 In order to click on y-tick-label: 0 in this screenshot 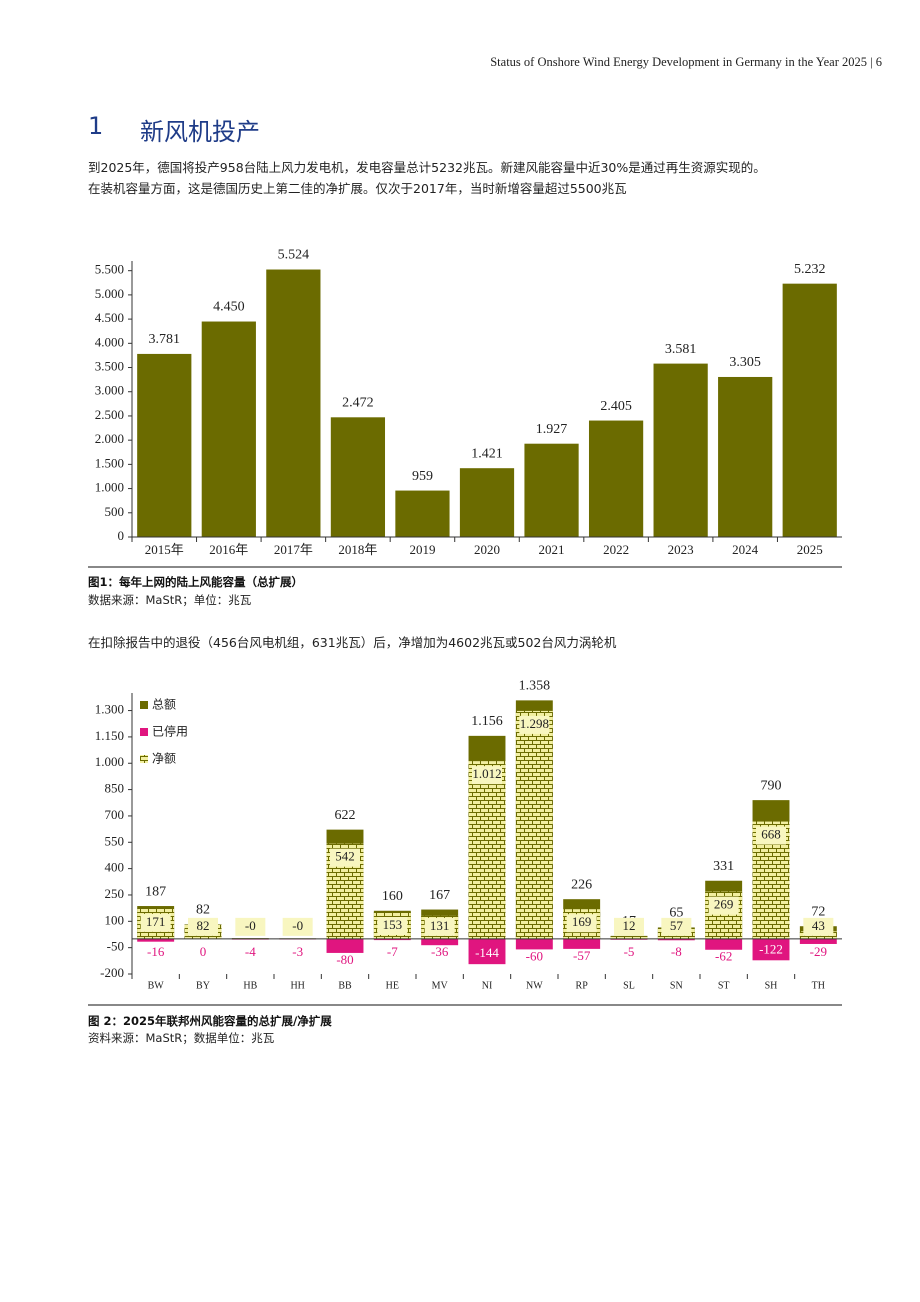, I will do `click(121, 535)`.